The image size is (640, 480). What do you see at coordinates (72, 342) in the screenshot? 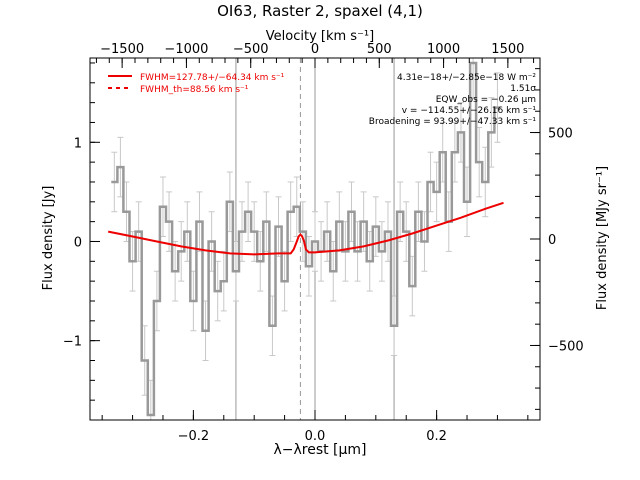
I see `y-tick-label: −1` at bounding box center [72, 342].